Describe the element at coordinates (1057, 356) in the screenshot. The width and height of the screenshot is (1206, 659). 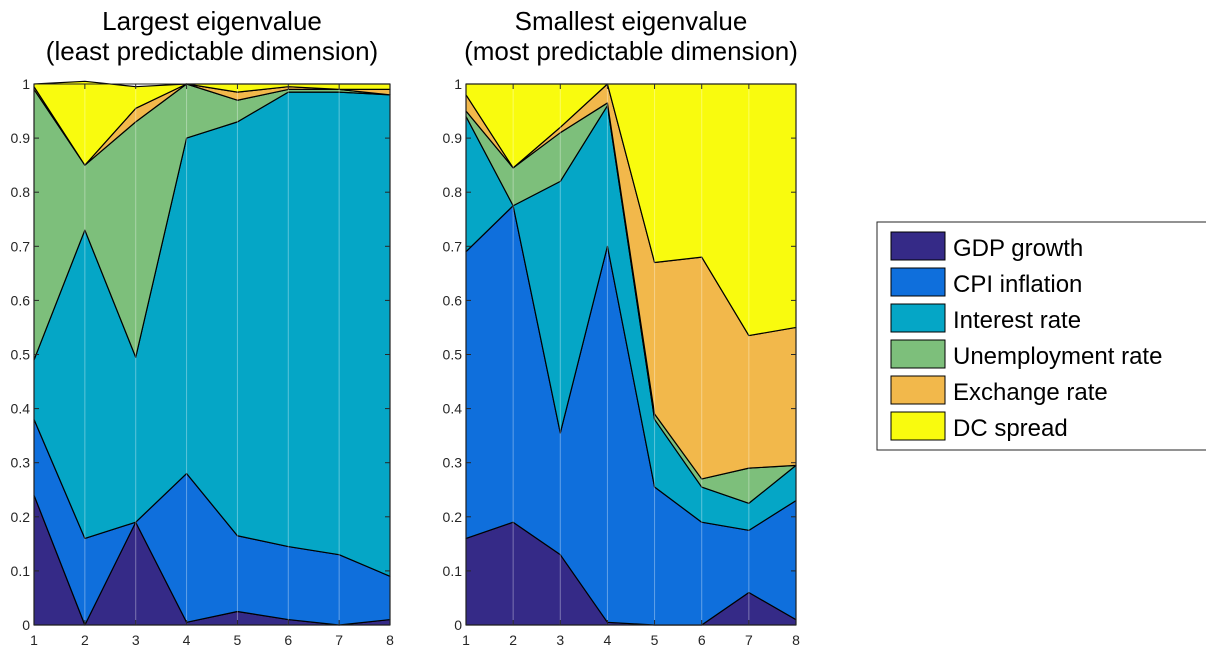
I see `legend-label-unemployment-rate: Unemployment rate` at that location.